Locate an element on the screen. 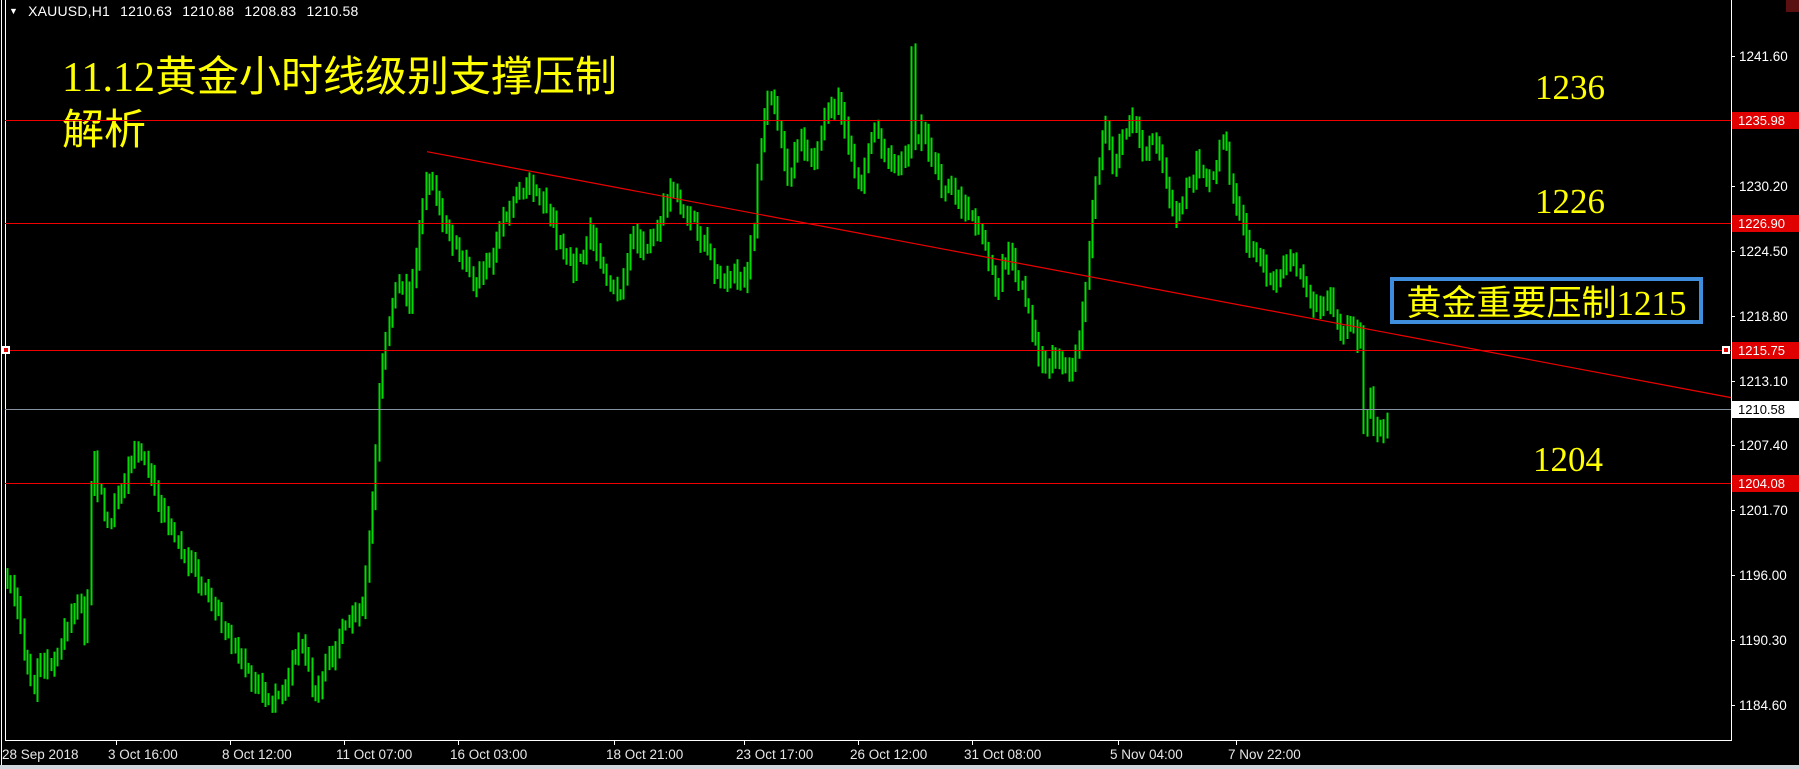 The height and width of the screenshot is (769, 1799). time-axis-label: 31 Oct 08:00 is located at coordinates (1003, 754).